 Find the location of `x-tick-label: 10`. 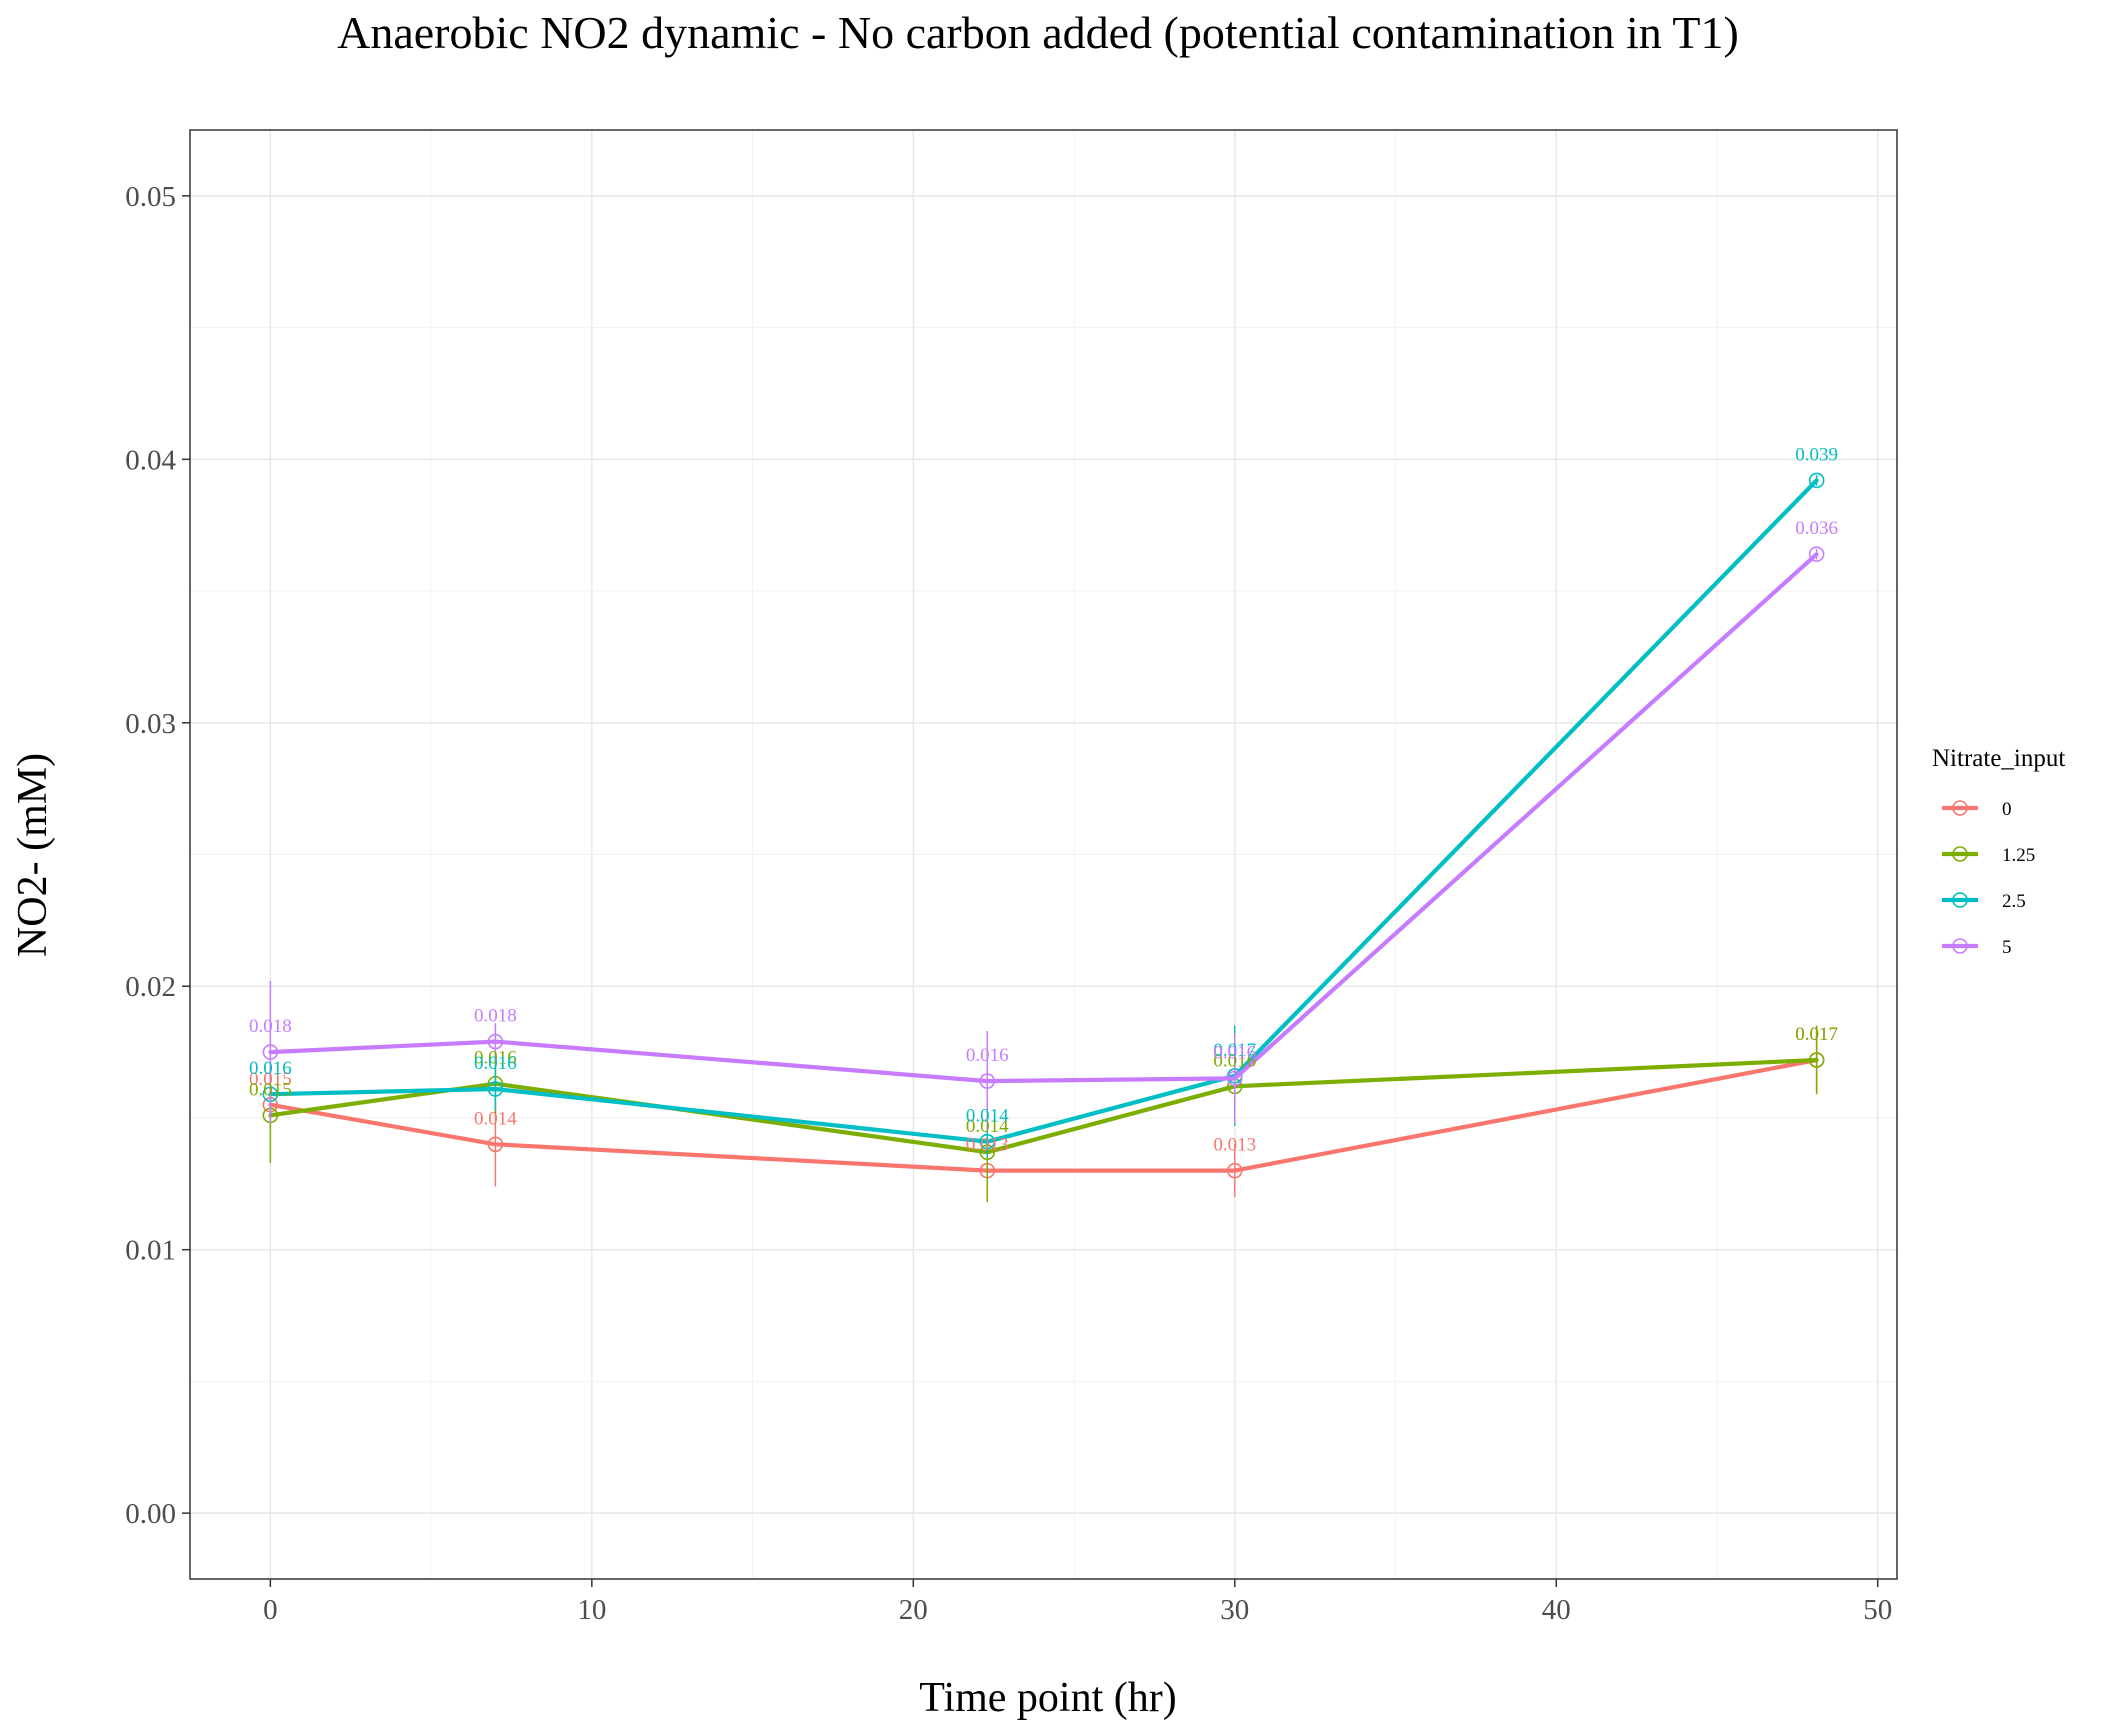

x-tick-label: 10 is located at coordinates (591, 1610).